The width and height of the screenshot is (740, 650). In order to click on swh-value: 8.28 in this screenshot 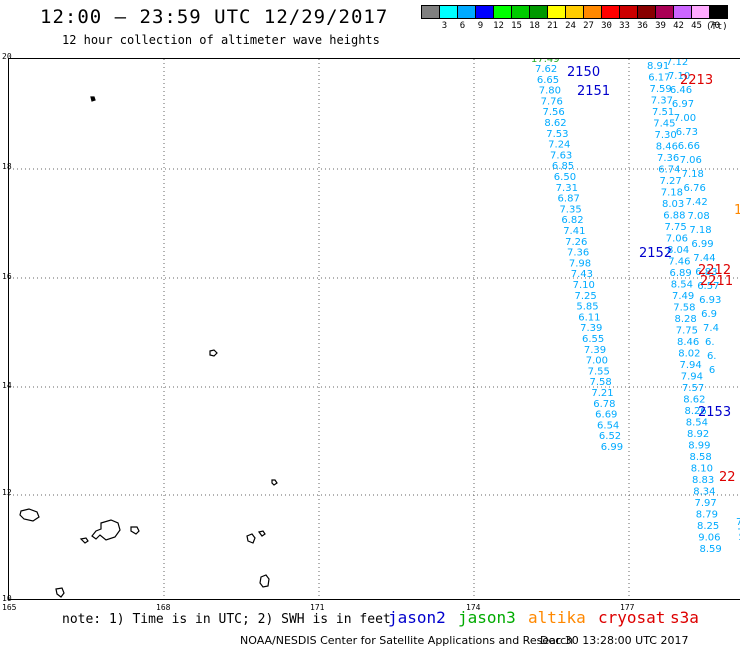, I will do `click(686, 319)`.